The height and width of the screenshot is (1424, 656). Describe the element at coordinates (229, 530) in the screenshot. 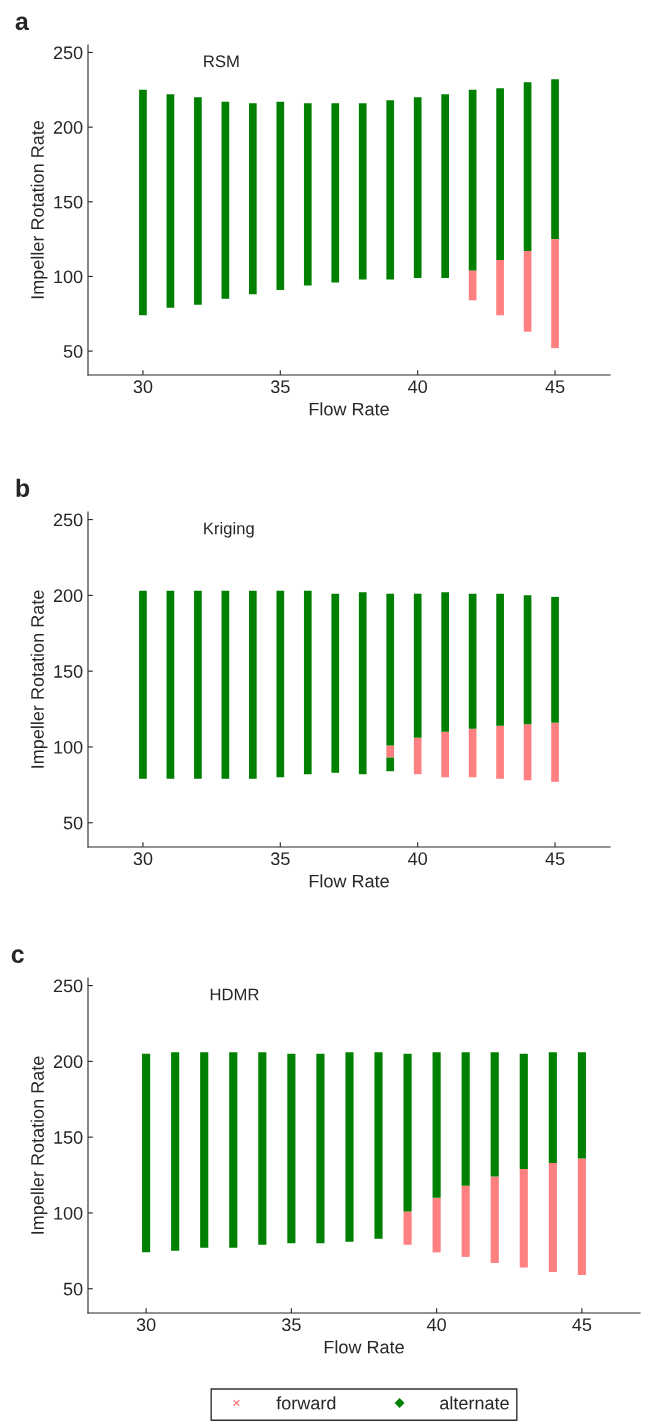

I see `text: Kriging` at that location.